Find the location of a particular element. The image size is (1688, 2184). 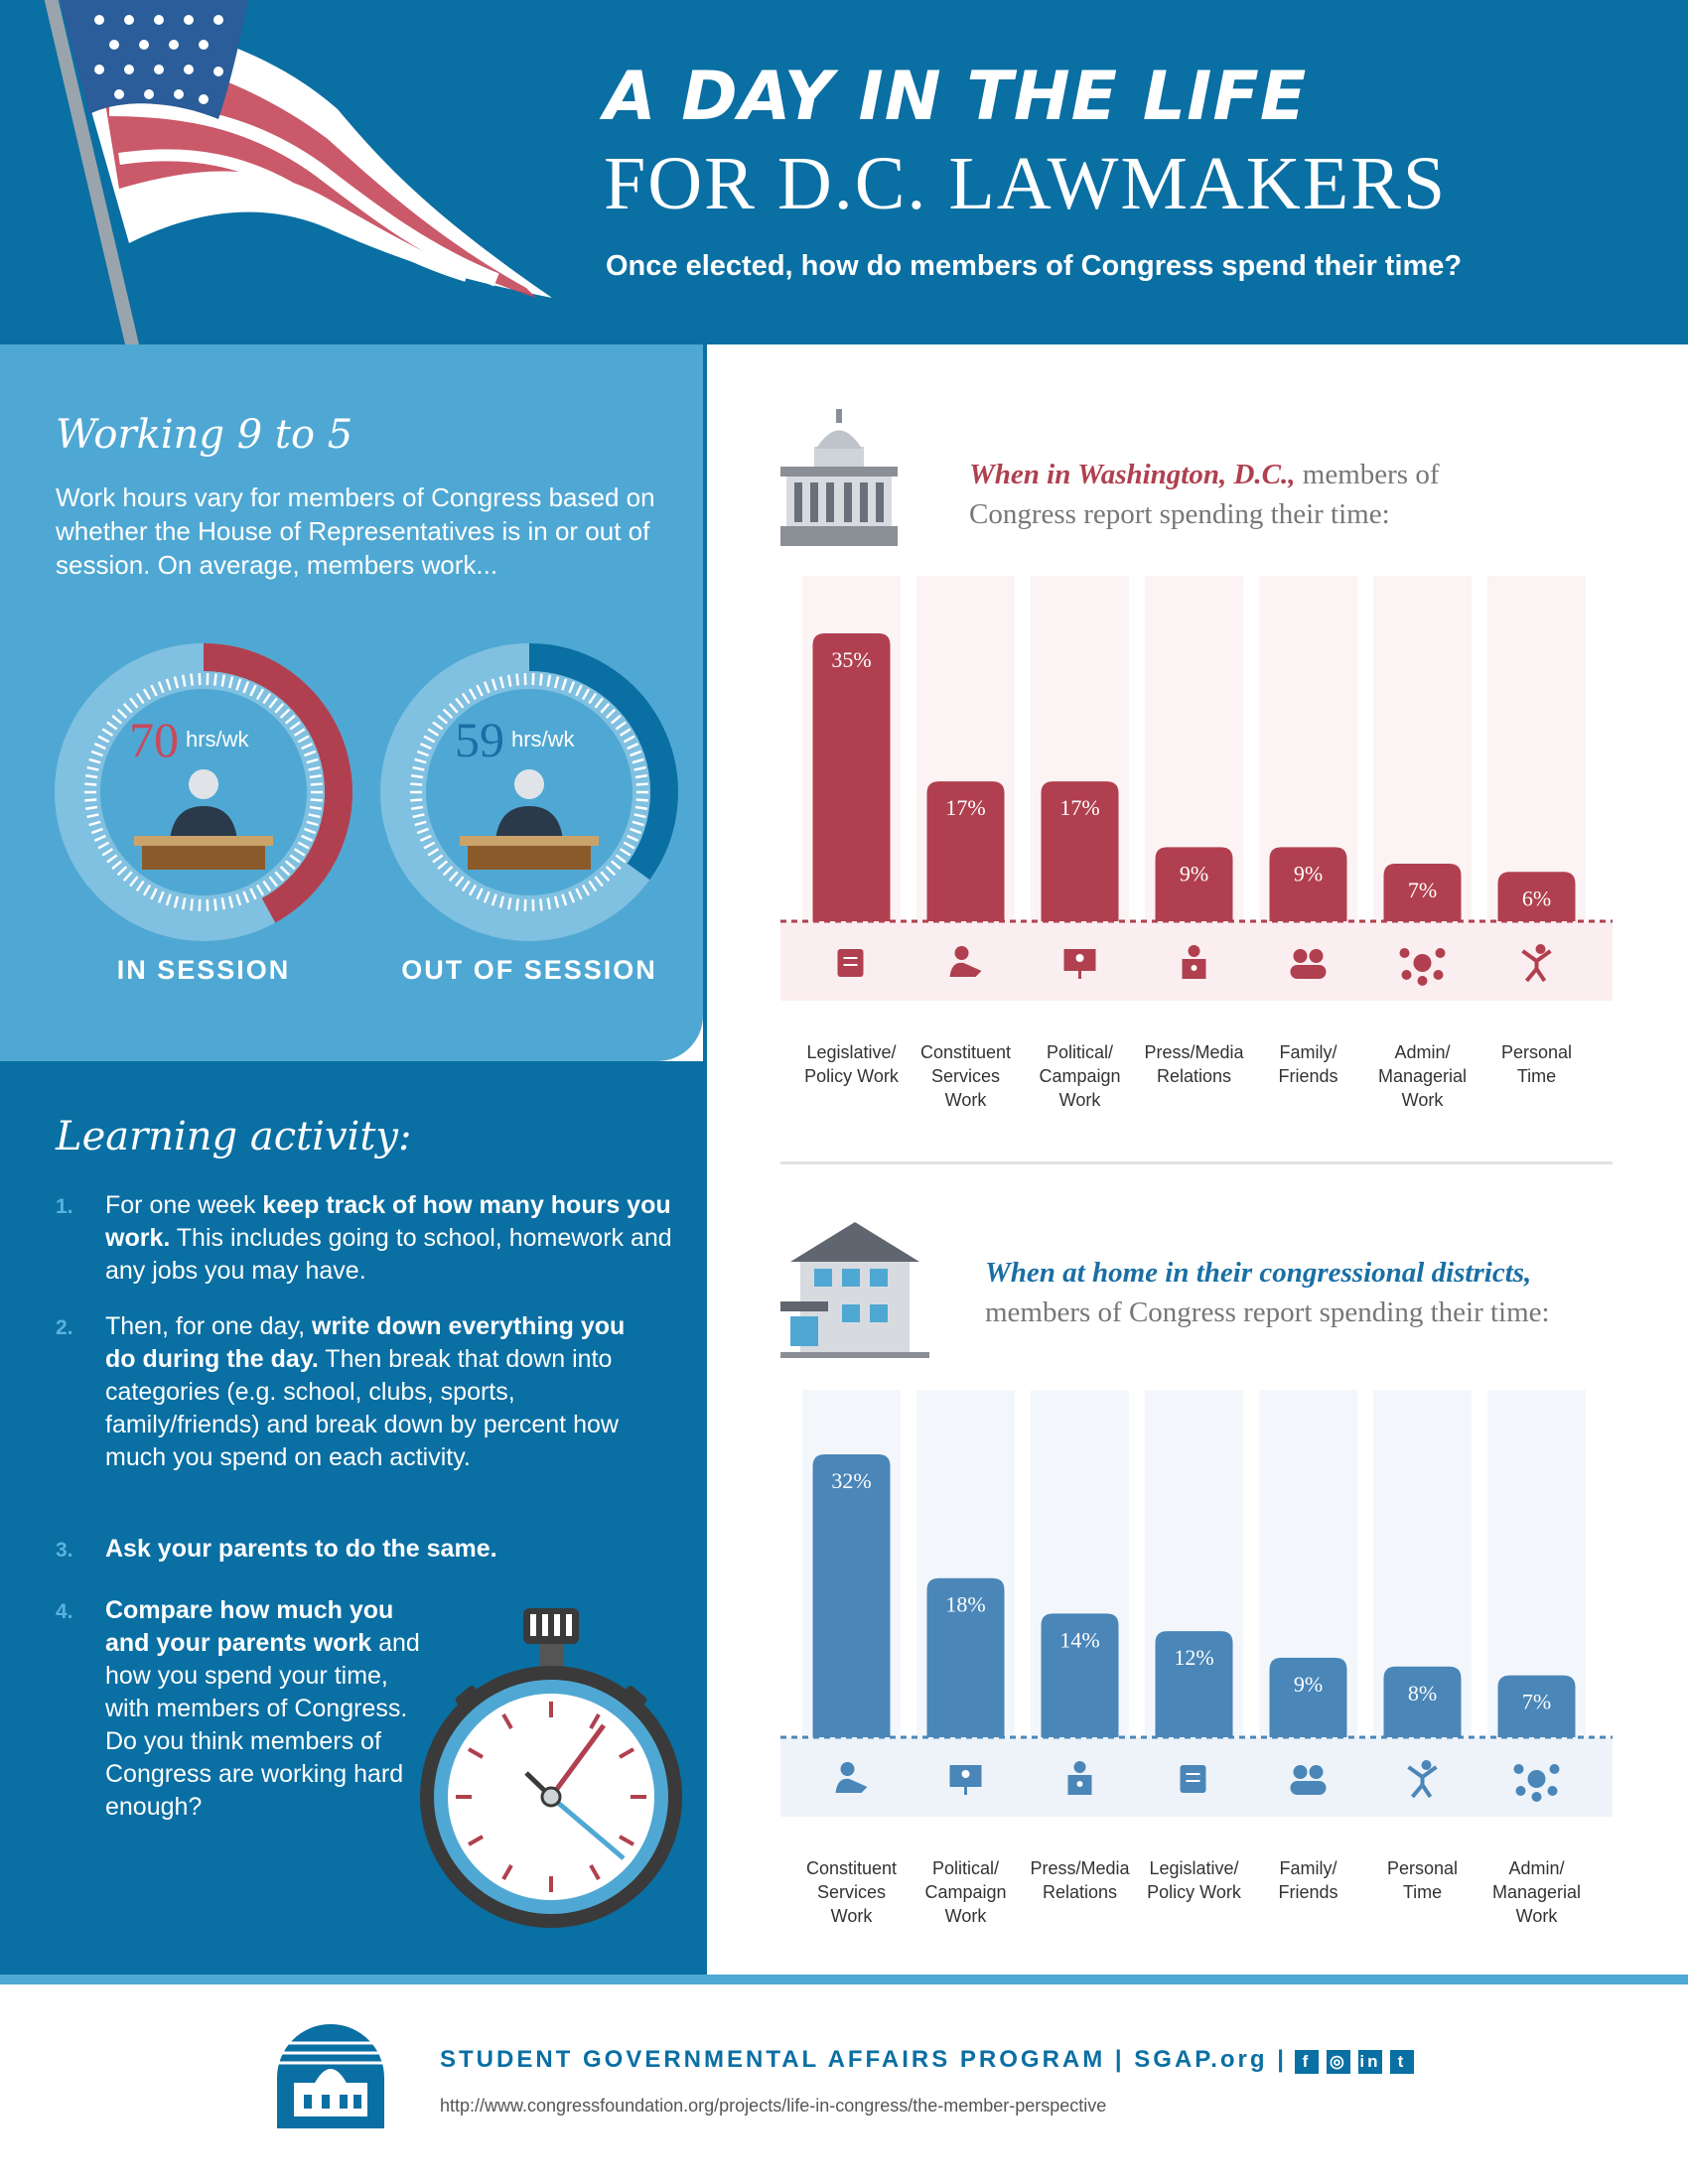

gauge-label-out-of-session: OUT OF SESSION is located at coordinates (529, 970).